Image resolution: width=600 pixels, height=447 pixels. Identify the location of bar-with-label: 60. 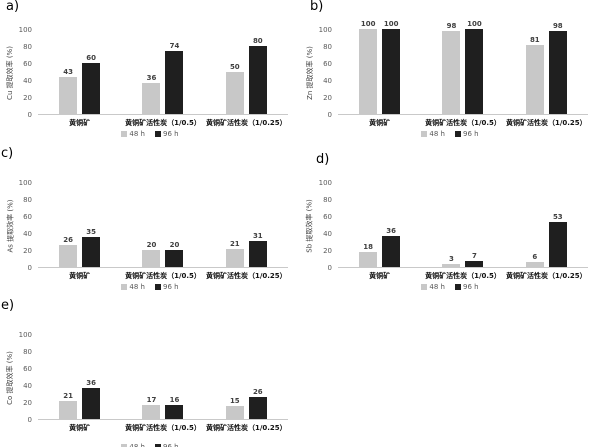
(91, 84).